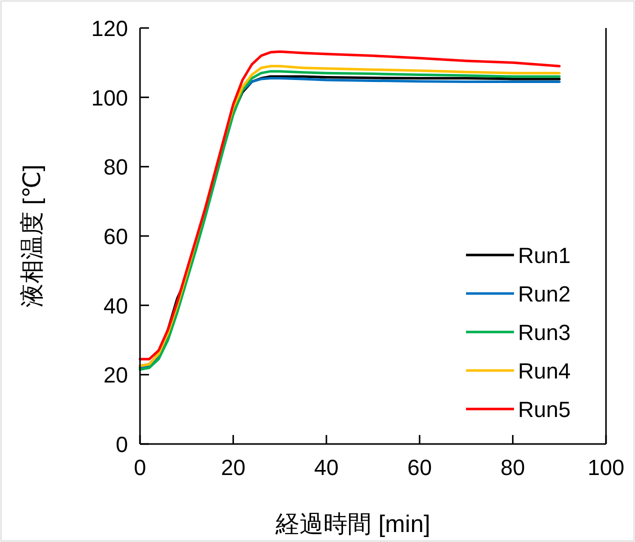 This screenshot has width=635, height=542. I want to click on y-tick-label: 0, so click(122, 444).